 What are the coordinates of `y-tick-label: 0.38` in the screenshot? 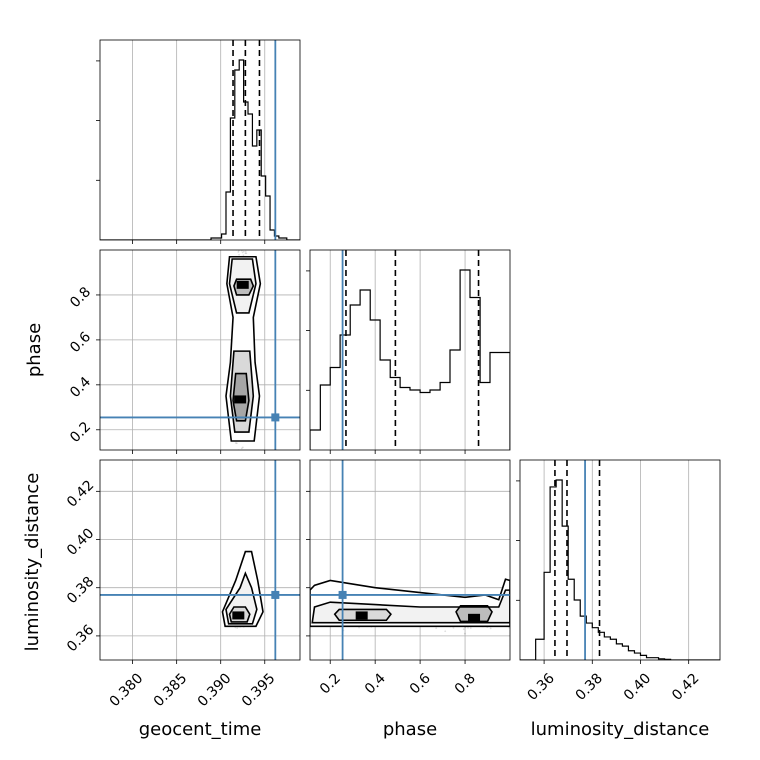 It's located at (80, 590).